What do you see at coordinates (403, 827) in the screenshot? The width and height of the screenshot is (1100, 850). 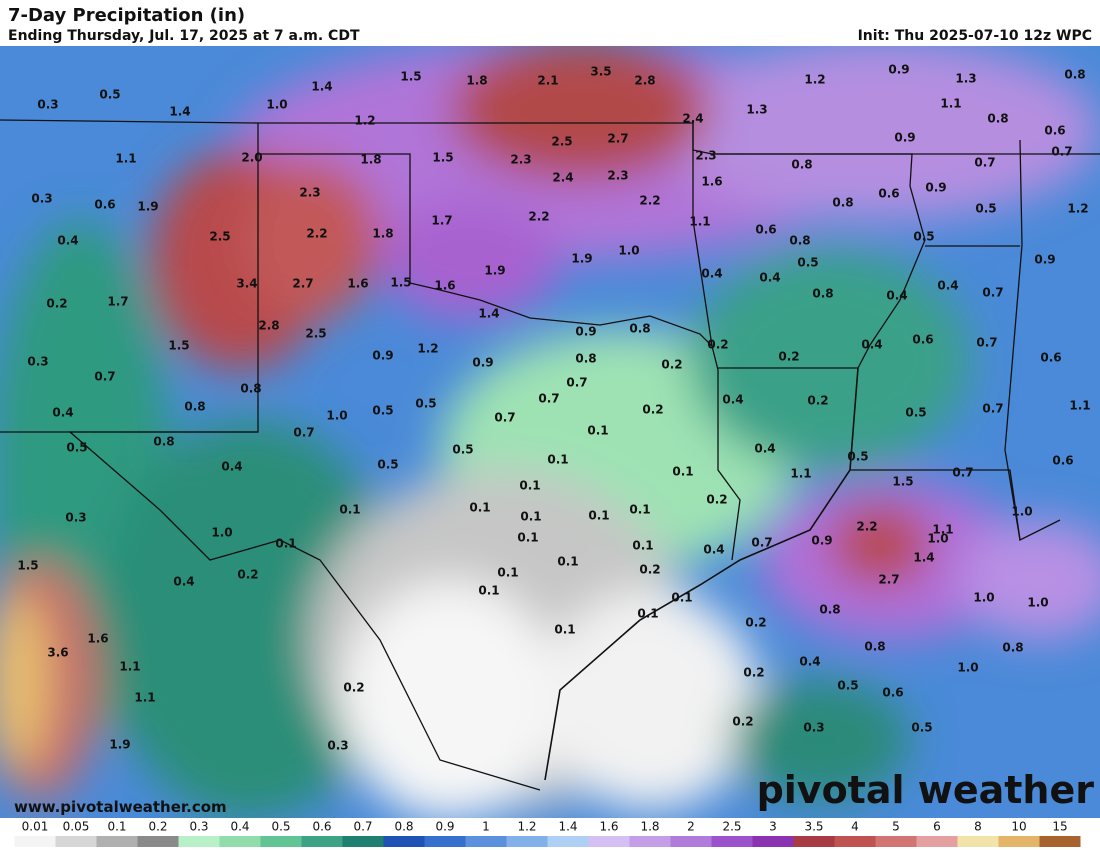 I see `legend-label: 0.8` at bounding box center [403, 827].